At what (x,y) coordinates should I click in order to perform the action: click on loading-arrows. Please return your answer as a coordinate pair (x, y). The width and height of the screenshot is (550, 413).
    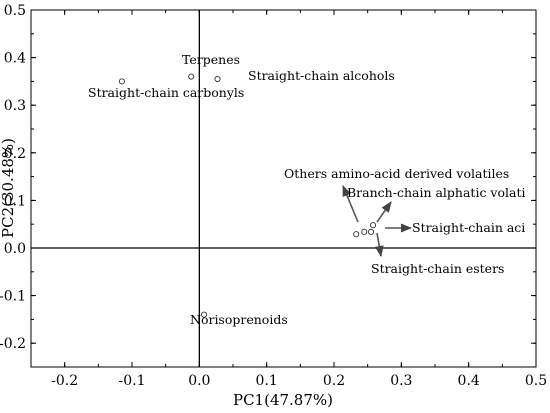
    Looking at the image, I should click on (377, 221).